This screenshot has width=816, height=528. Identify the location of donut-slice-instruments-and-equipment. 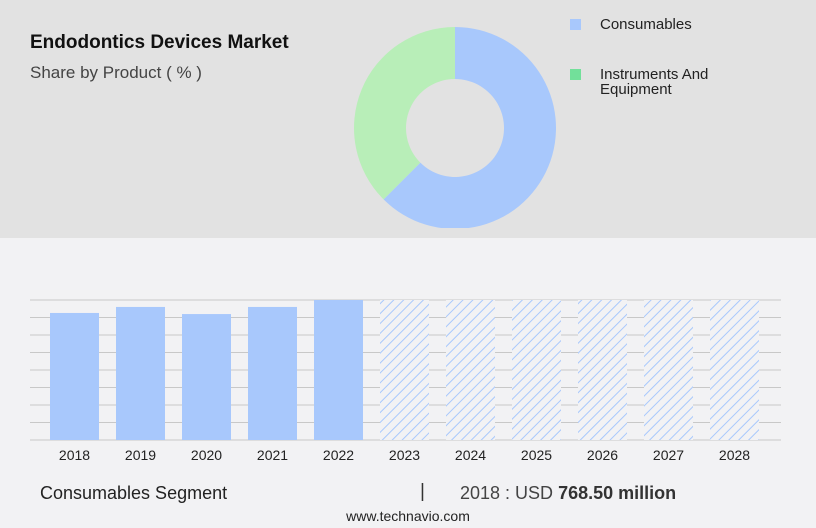
(404, 113).